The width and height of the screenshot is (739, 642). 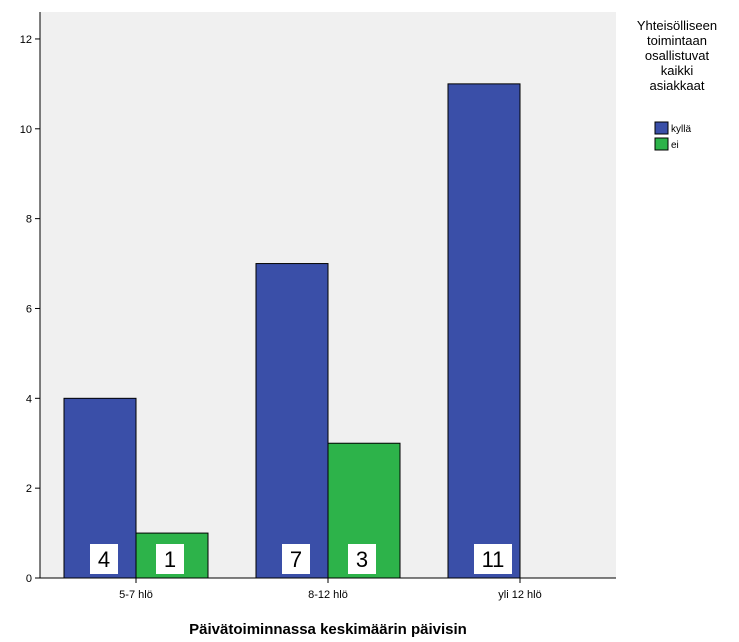 I want to click on data-label: 3, so click(x=362, y=559).